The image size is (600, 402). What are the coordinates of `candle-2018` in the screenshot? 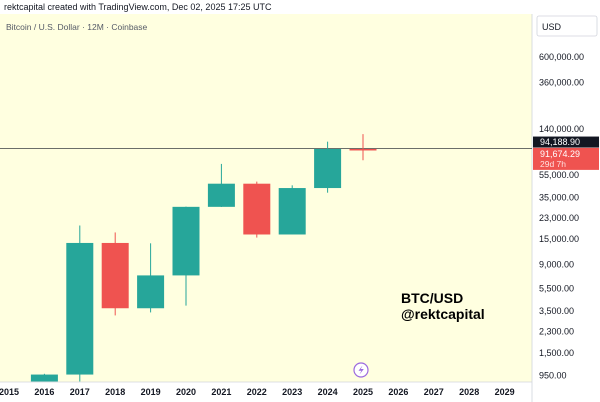 It's located at (115, 274).